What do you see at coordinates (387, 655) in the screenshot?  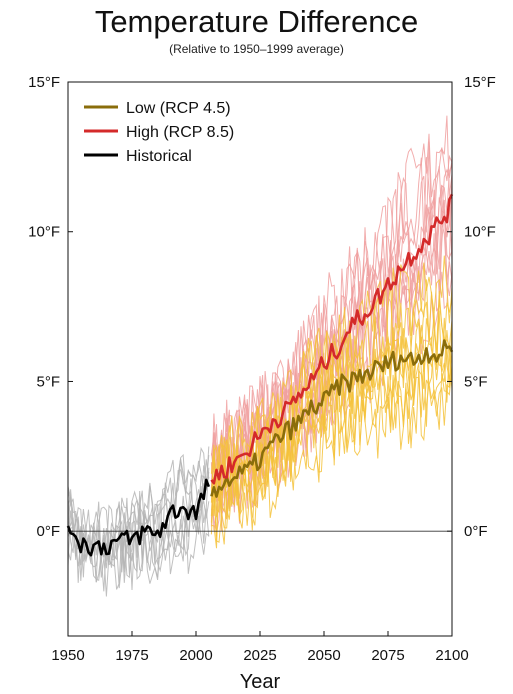 I see `x-tick-label: 2075` at bounding box center [387, 655].